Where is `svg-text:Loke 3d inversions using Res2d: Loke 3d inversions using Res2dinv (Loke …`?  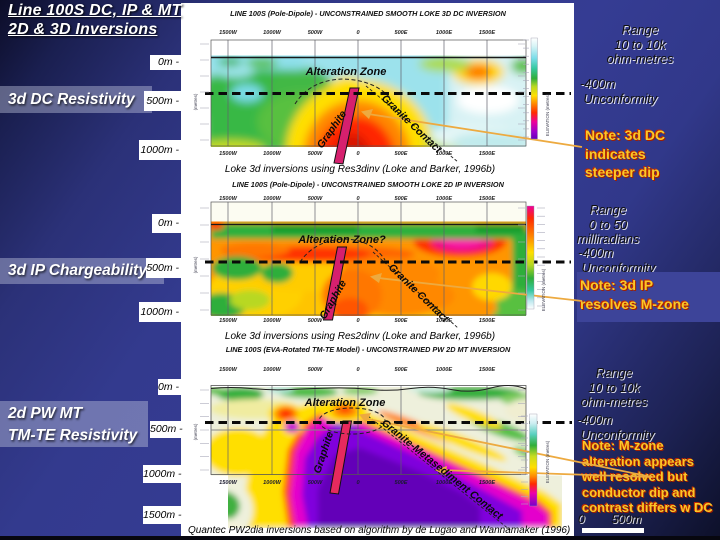
svg-text:Loke 3d inversions using Res2d: Loke 3d inversions using Res2dinv (Loke … is located at coordinates (360, 336).